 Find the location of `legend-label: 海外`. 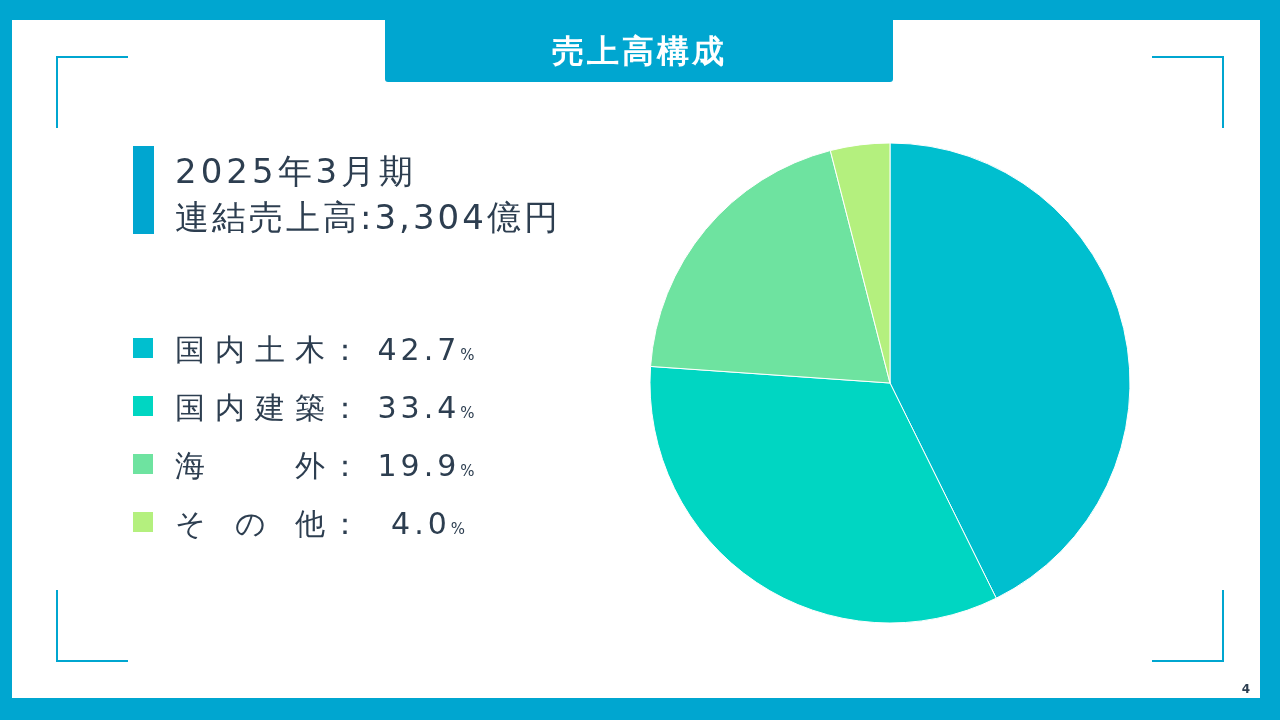

legend-label: 海外 is located at coordinates (250, 465).